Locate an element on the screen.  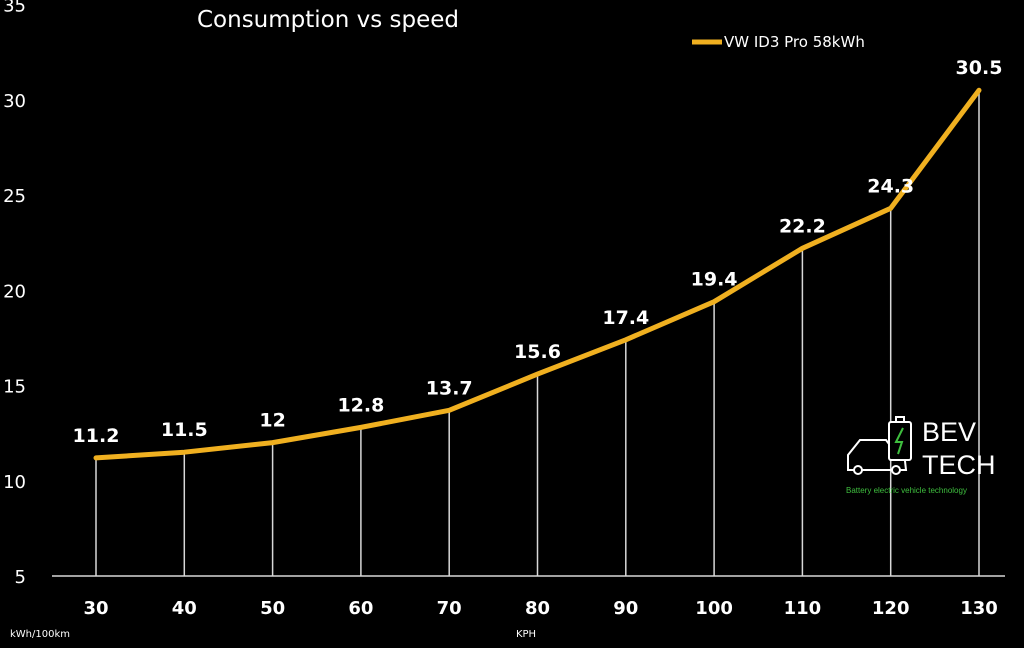
y-tick-label: 20 is located at coordinates (14, 291).